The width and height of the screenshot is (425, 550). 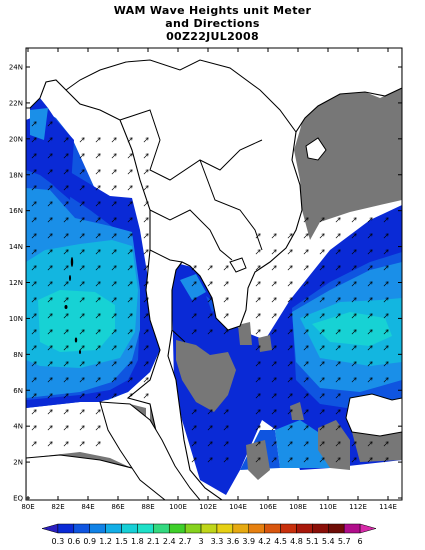 I want to click on andaman-islands, so click(x=72, y=305).